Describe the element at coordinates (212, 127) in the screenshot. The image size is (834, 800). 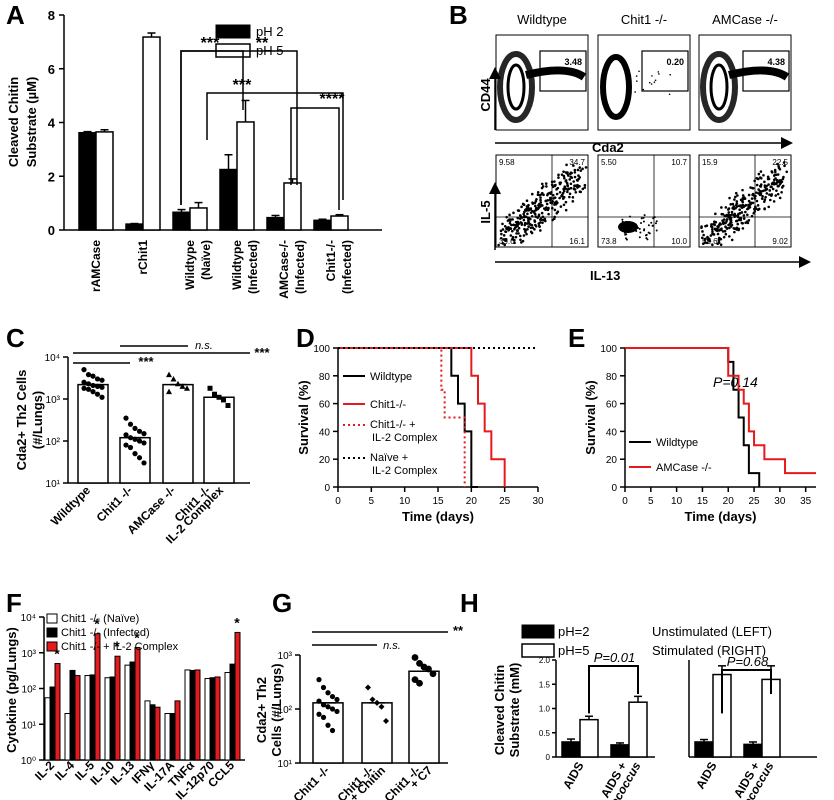
I see `a-bracket` at that location.